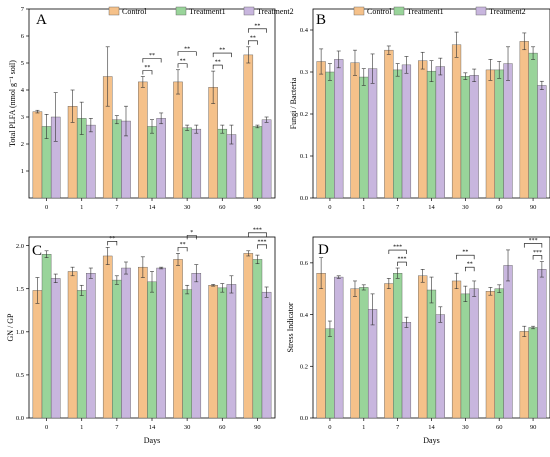 Image resolution: width=550 pixels, height=457 pixels. Describe the element at coordinates (398, 427) in the screenshot. I see `x-tick-label: 7` at that location.